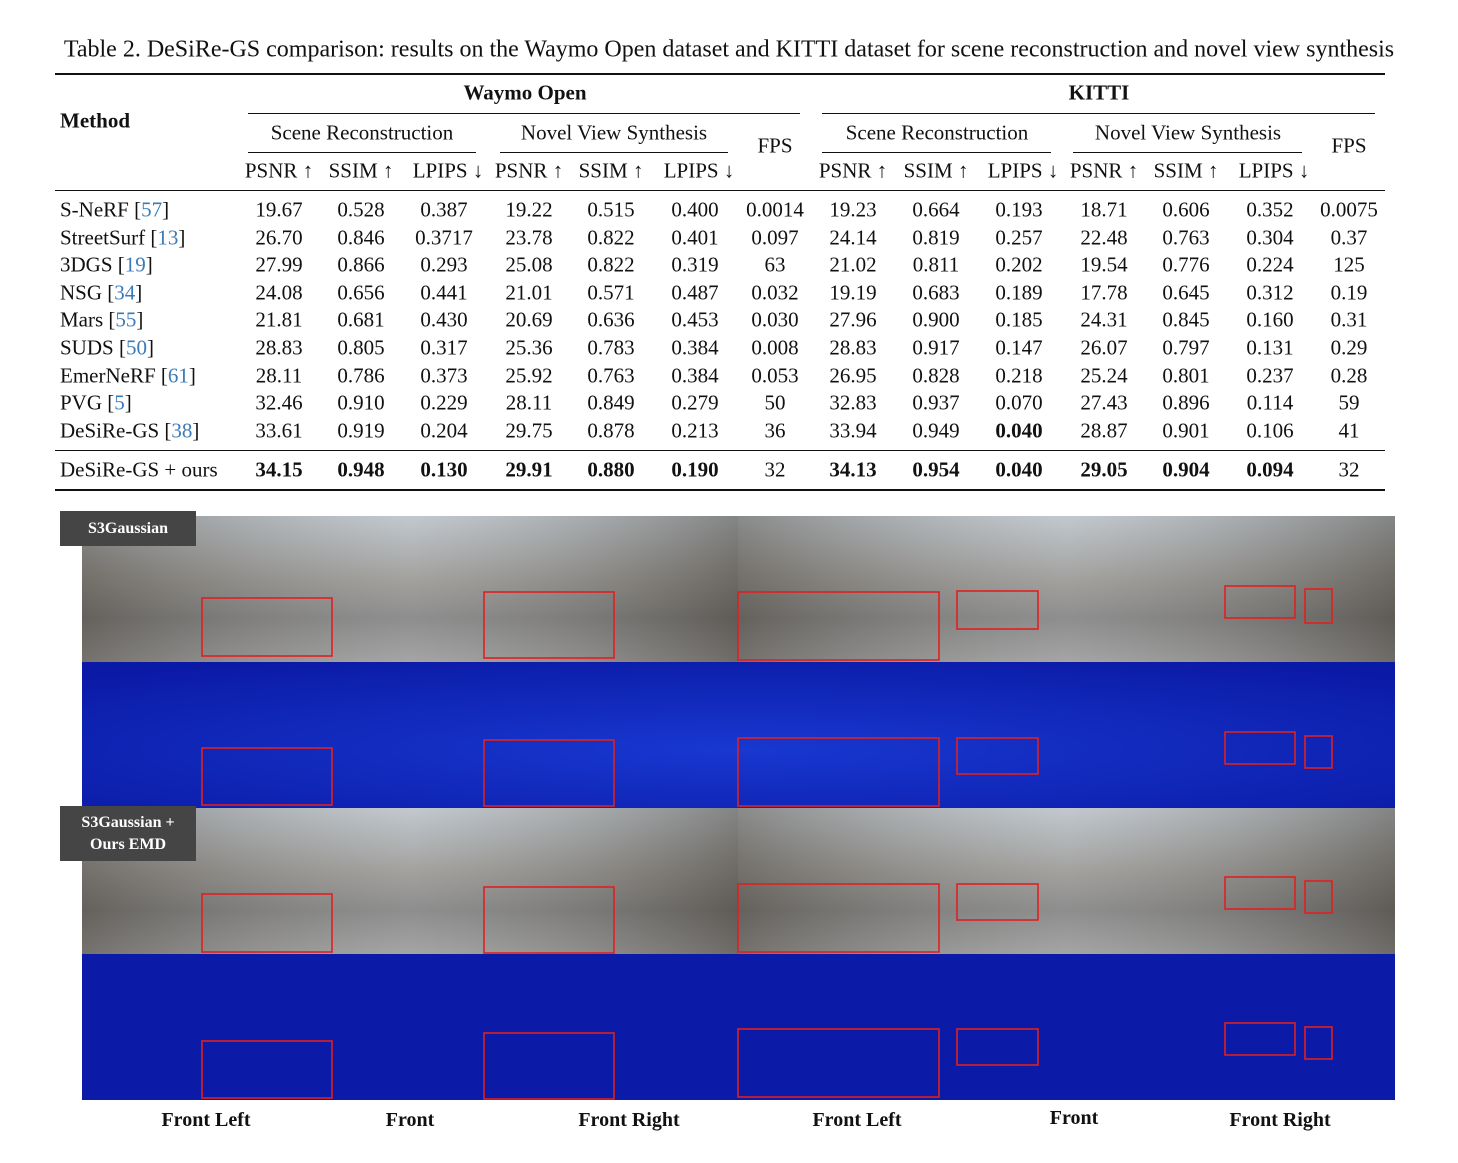 The width and height of the screenshot is (1458, 1163). What do you see at coordinates (1104, 264) in the screenshot?
I see `table-cell: 19.54` at bounding box center [1104, 264].